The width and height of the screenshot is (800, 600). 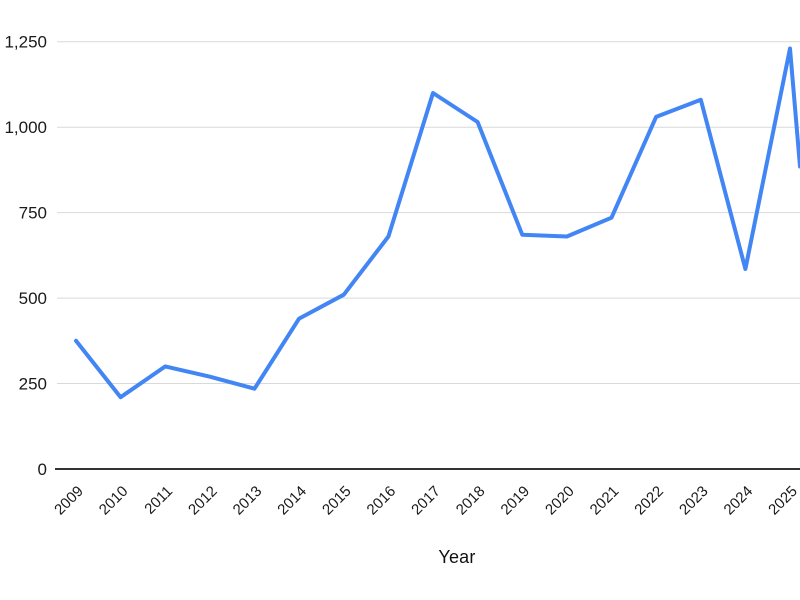 I want to click on x-axis-title: Year, so click(x=457, y=557).